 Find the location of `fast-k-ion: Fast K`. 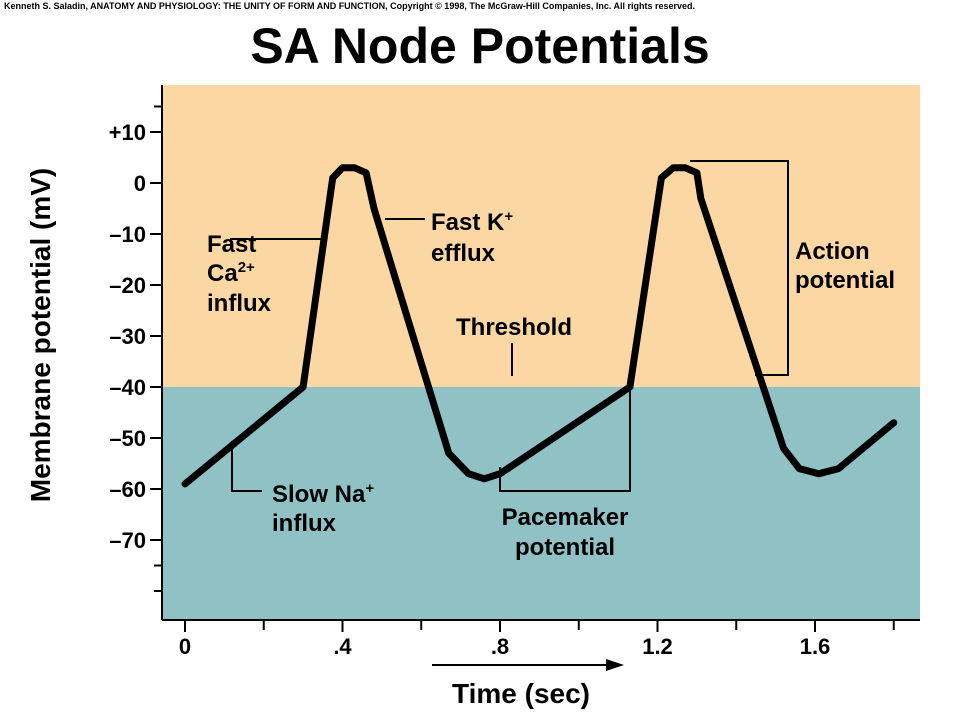

fast-k-ion: Fast K is located at coordinates (468, 222).